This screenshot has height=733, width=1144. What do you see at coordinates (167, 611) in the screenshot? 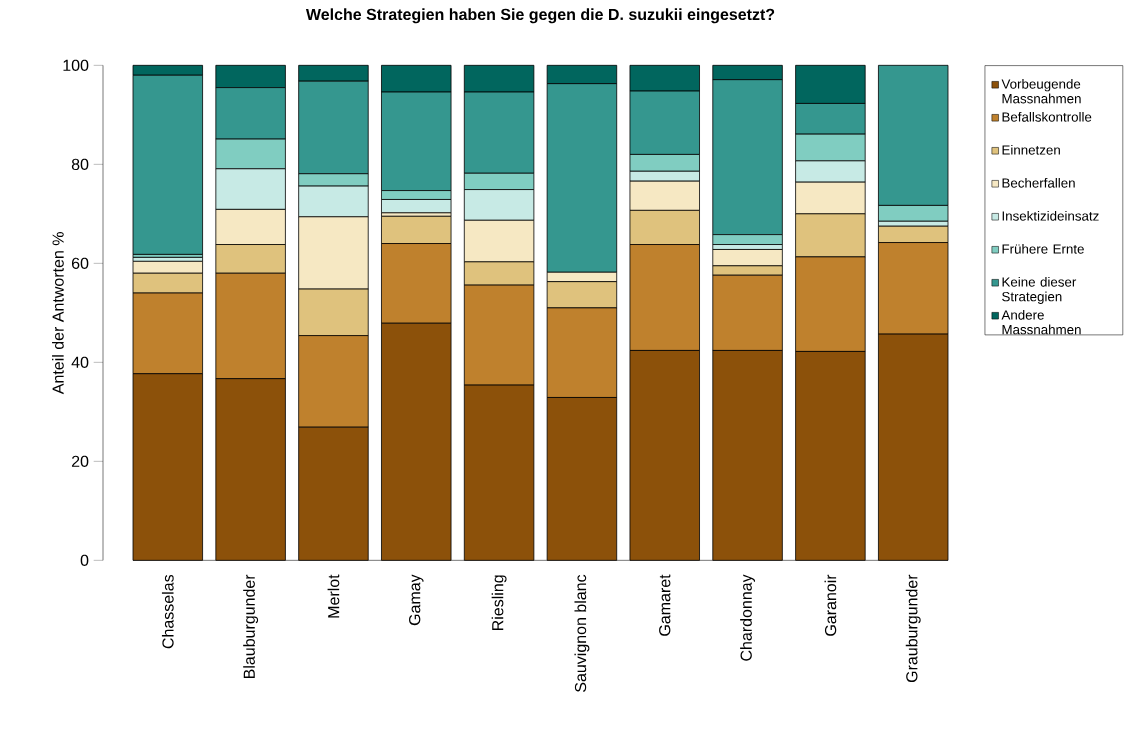
I see `x-tick-label: Chasselas` at bounding box center [167, 611].